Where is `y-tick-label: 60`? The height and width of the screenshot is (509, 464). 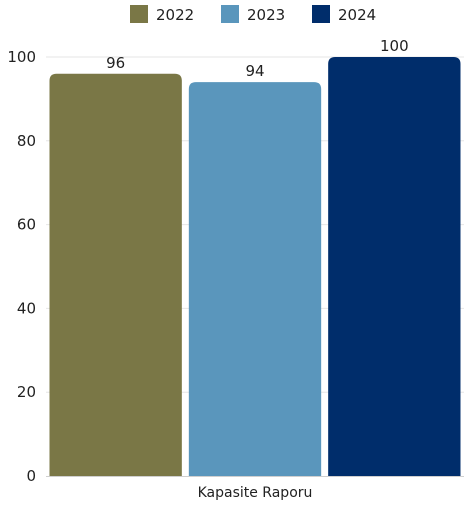
y-tick-label: 60 is located at coordinates (26, 225).